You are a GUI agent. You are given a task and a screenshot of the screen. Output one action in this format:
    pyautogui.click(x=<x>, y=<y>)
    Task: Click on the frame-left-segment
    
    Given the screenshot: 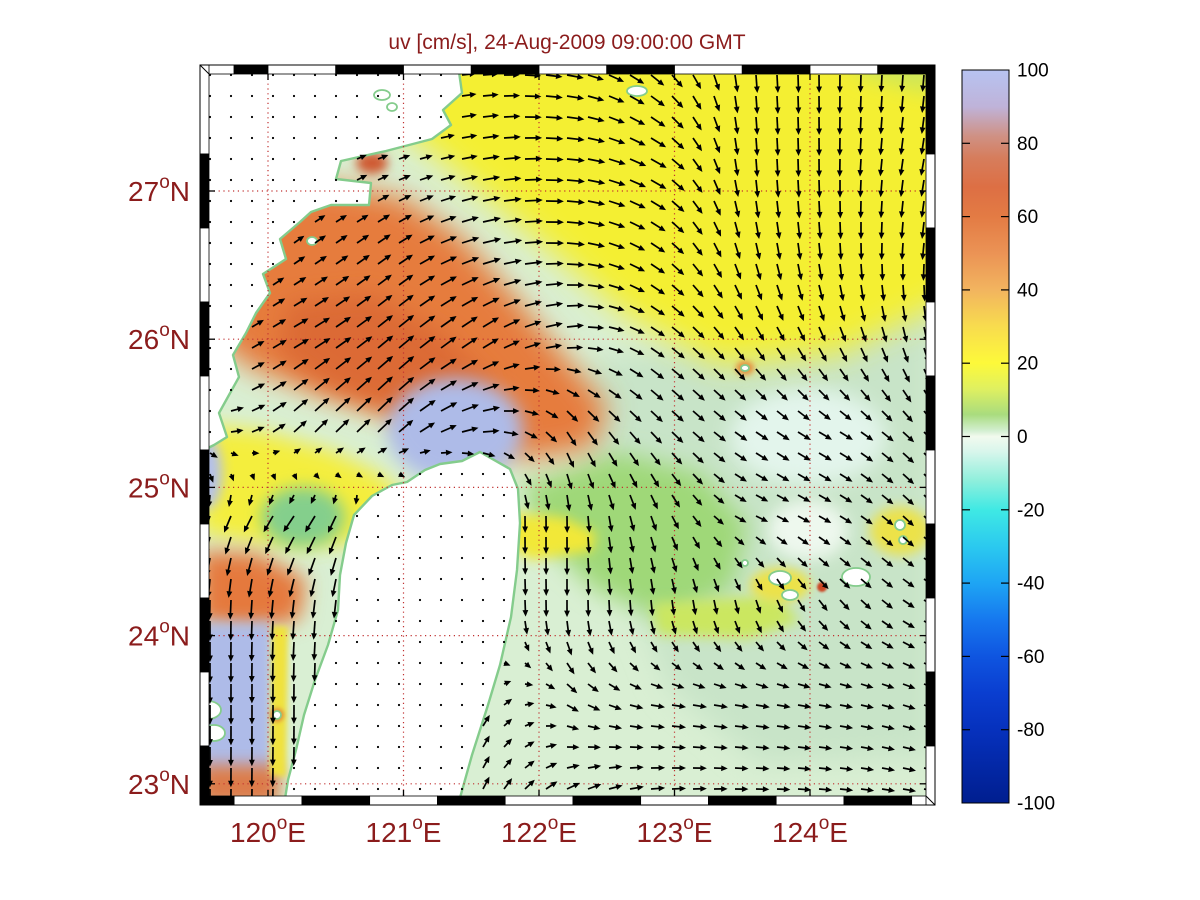 What is the action you would take?
    pyautogui.click(x=204, y=709)
    